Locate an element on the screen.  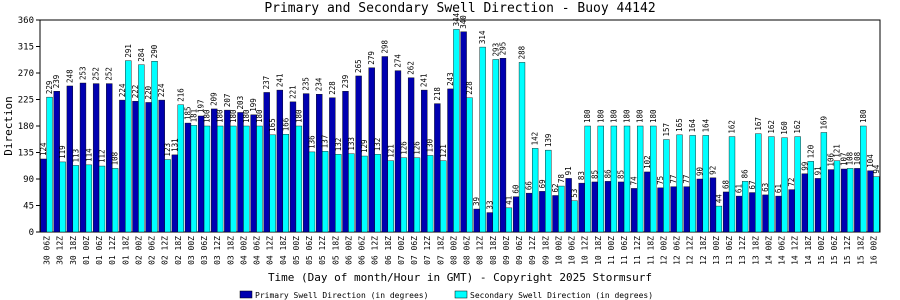
x-tick-label: 12 12Z is located at coordinates (690, 250).